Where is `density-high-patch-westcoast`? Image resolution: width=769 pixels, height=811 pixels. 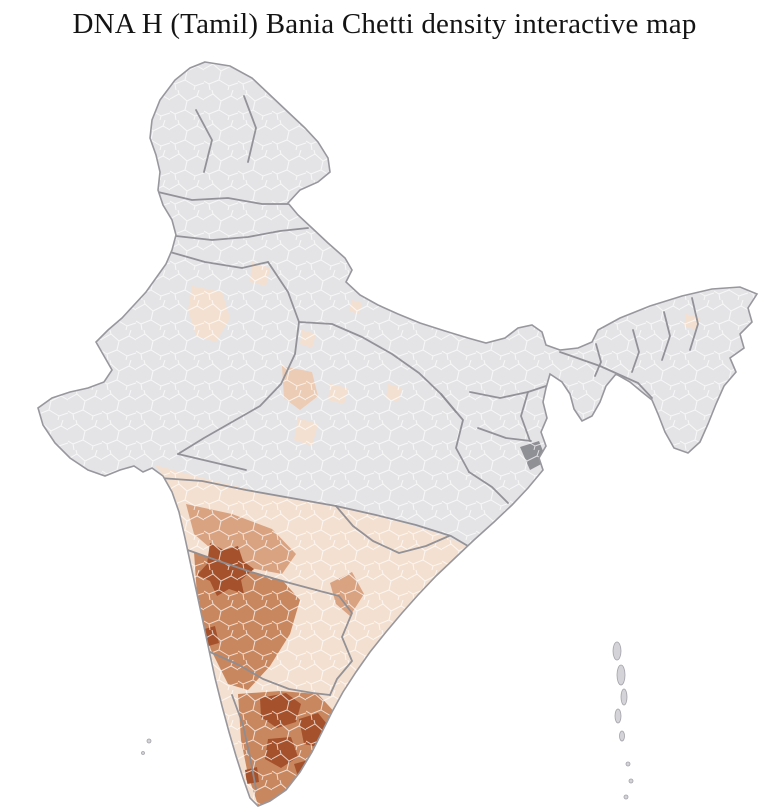
density-high-patch-westcoast is located at coordinates (172, 522).